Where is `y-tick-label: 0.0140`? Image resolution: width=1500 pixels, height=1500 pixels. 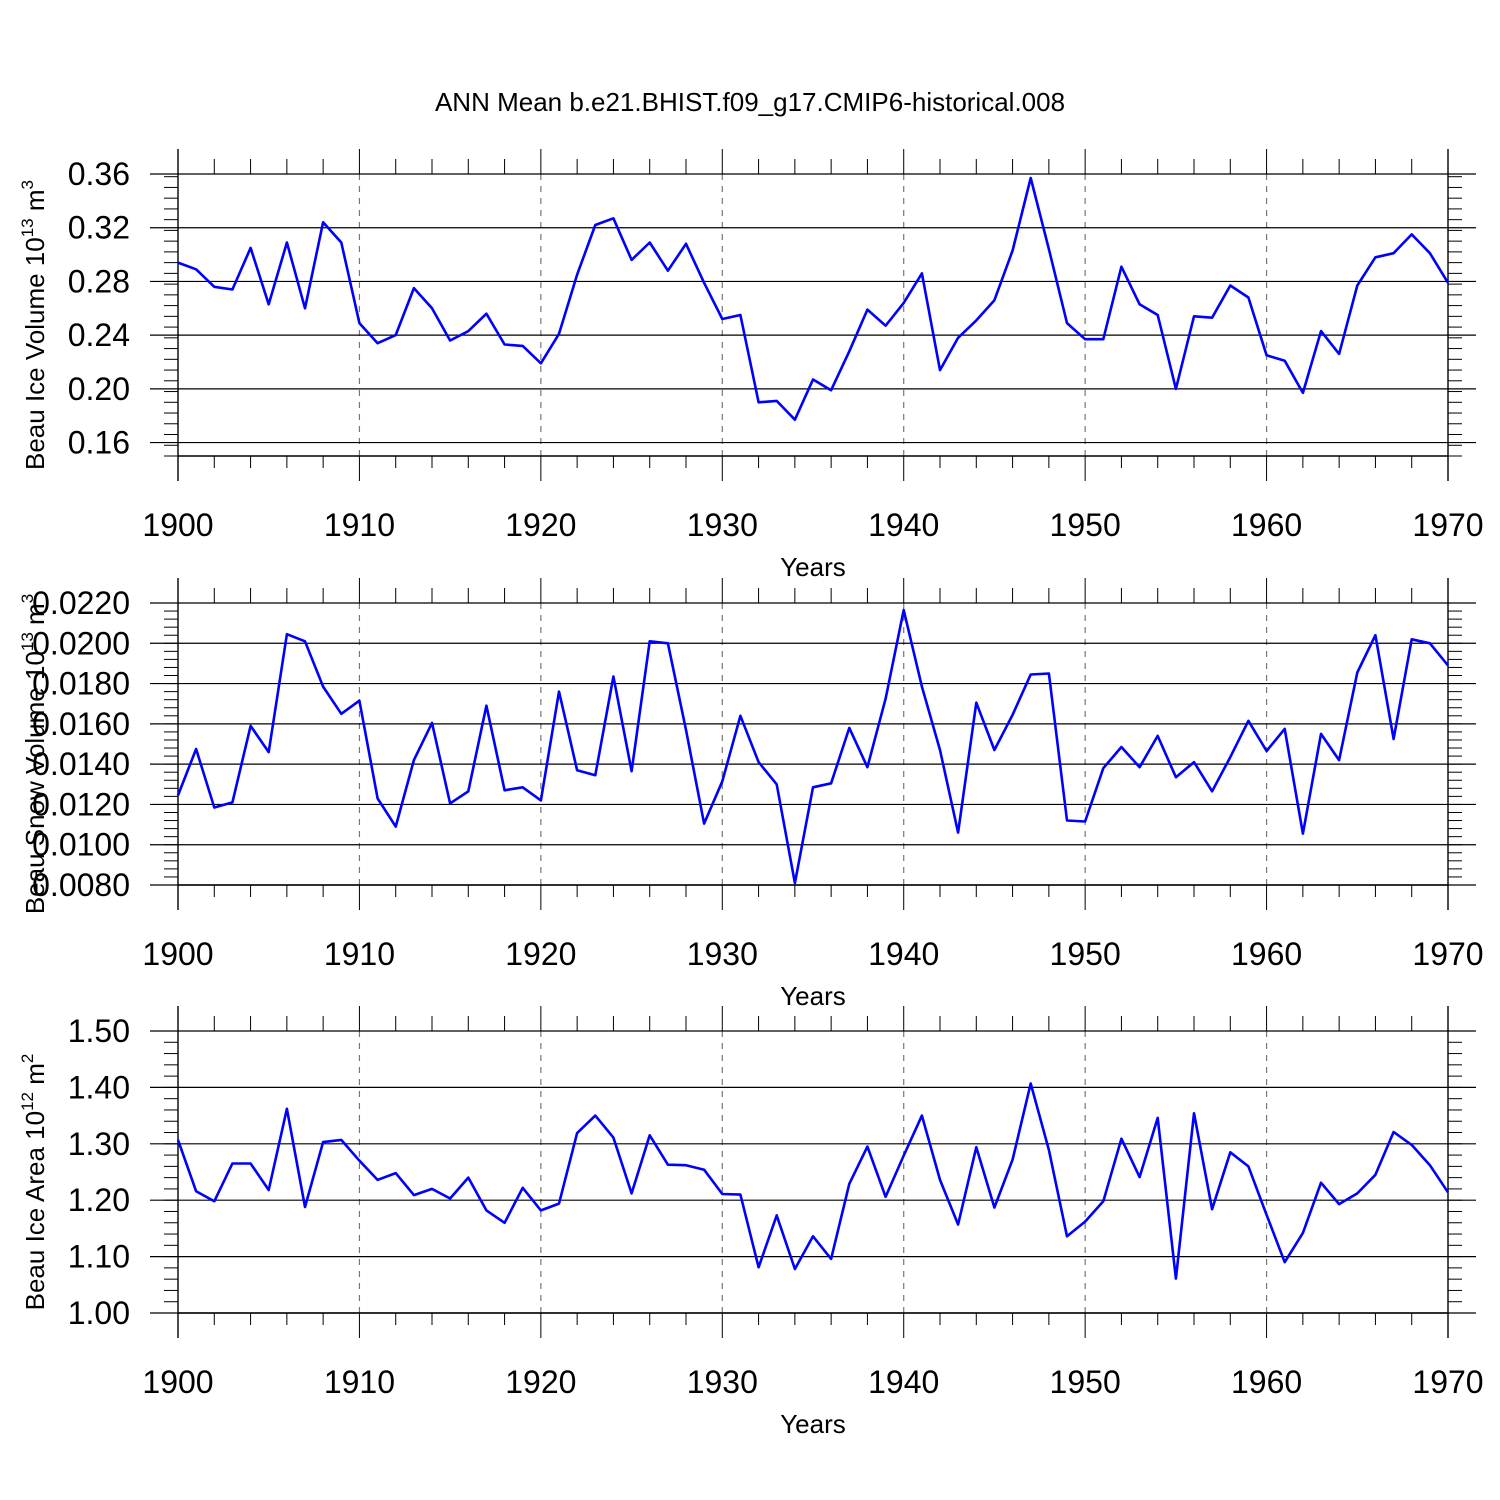
y-tick-label: 0.0140 is located at coordinates (81, 764).